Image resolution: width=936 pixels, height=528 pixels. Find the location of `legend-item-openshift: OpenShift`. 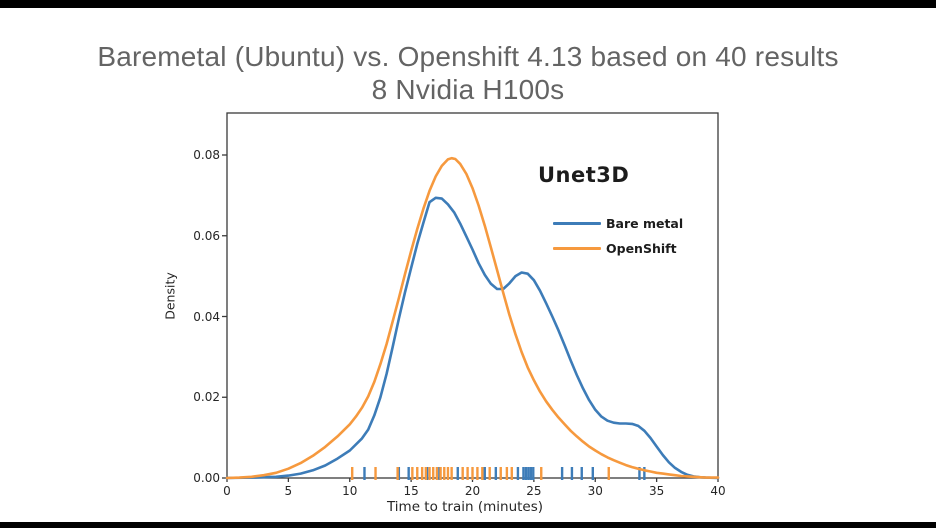

legend-item-openshift: OpenShift is located at coordinates (618, 248).